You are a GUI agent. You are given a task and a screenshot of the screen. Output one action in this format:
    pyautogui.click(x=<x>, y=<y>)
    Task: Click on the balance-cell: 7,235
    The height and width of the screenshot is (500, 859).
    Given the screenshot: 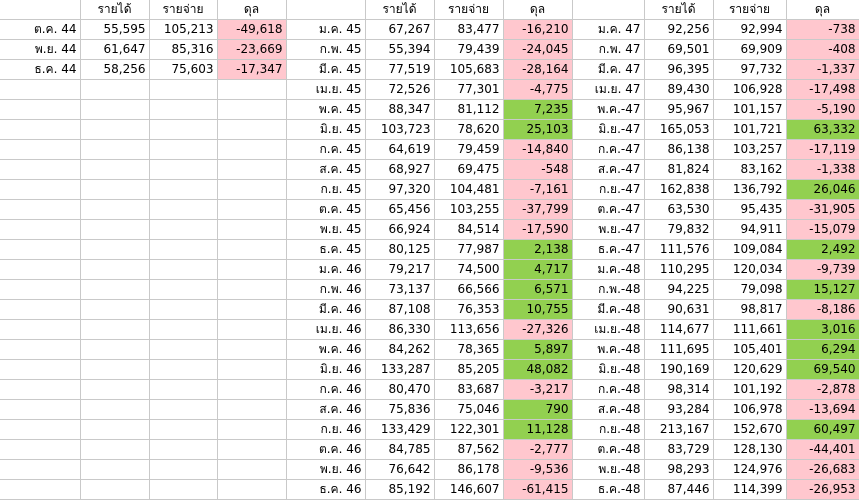 What is the action you would take?
    pyautogui.click(x=538, y=109)
    